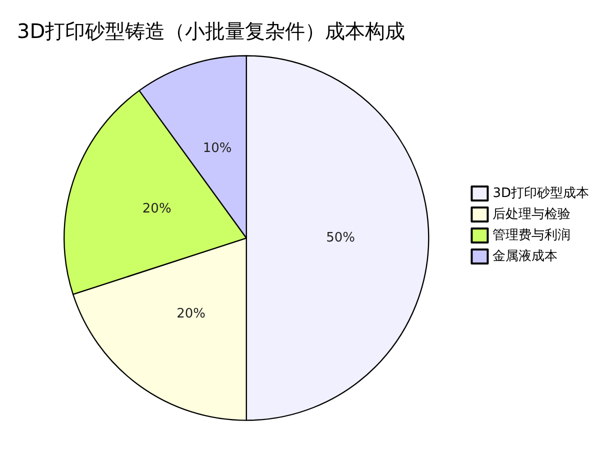 The height and width of the screenshot is (450, 612). Describe the element at coordinates (531, 235) in the screenshot. I see `legend-label: 管理费与利润` at that location.